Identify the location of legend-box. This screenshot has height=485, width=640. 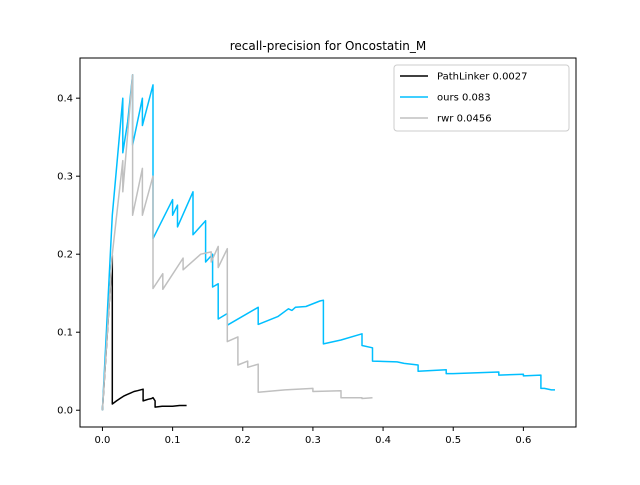
(481, 98).